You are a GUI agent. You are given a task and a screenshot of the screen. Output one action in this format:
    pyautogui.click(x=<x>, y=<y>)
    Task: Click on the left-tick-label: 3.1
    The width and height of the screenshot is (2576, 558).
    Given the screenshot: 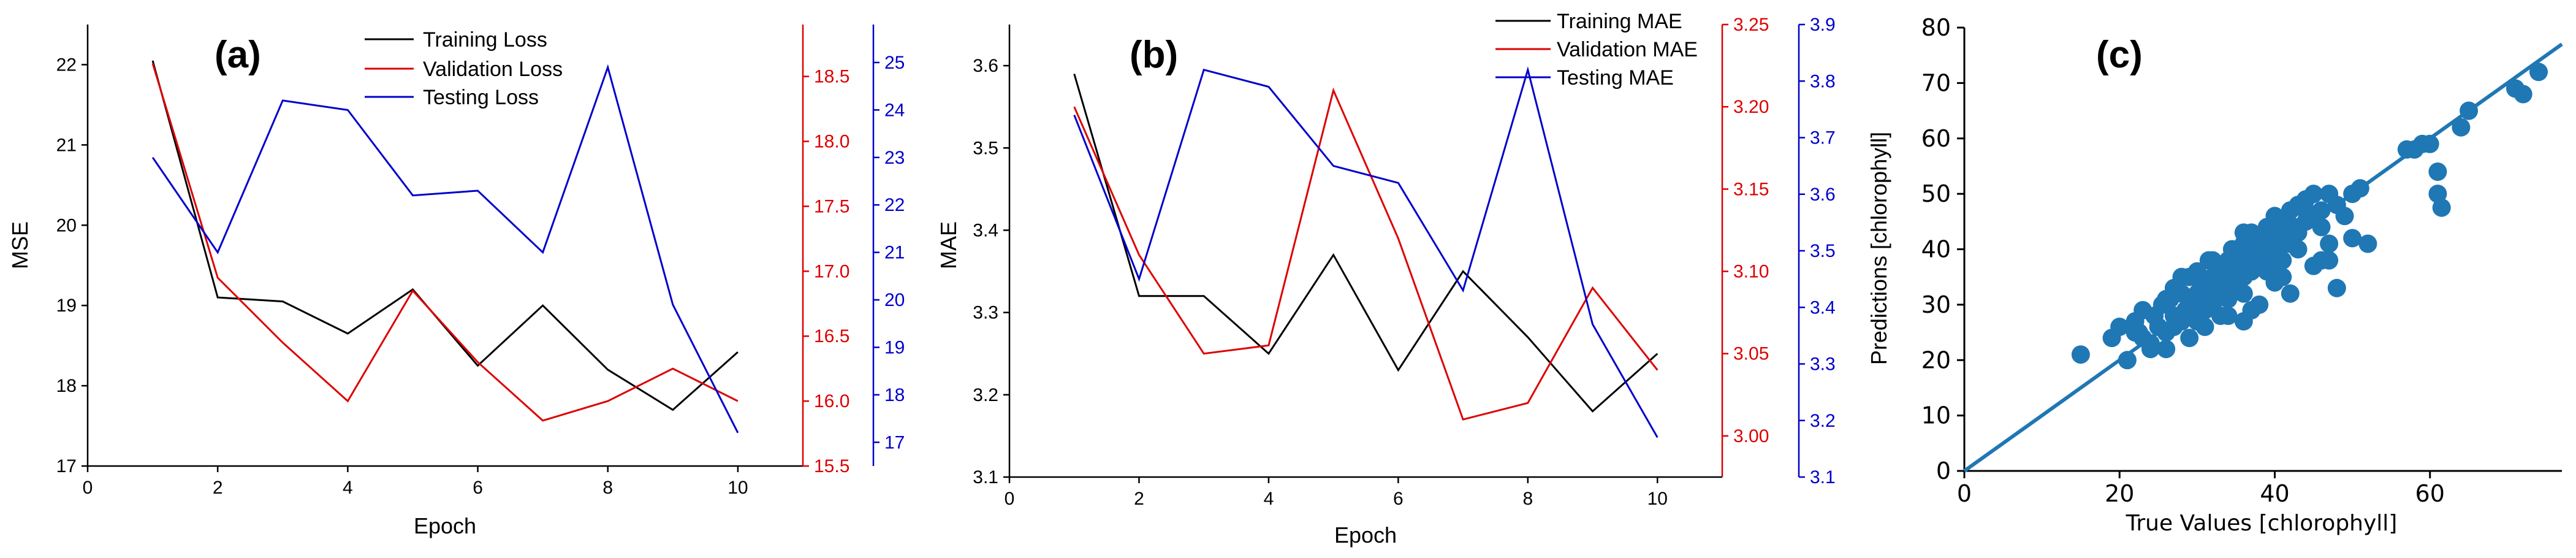 What is the action you would take?
    pyautogui.click(x=985, y=477)
    